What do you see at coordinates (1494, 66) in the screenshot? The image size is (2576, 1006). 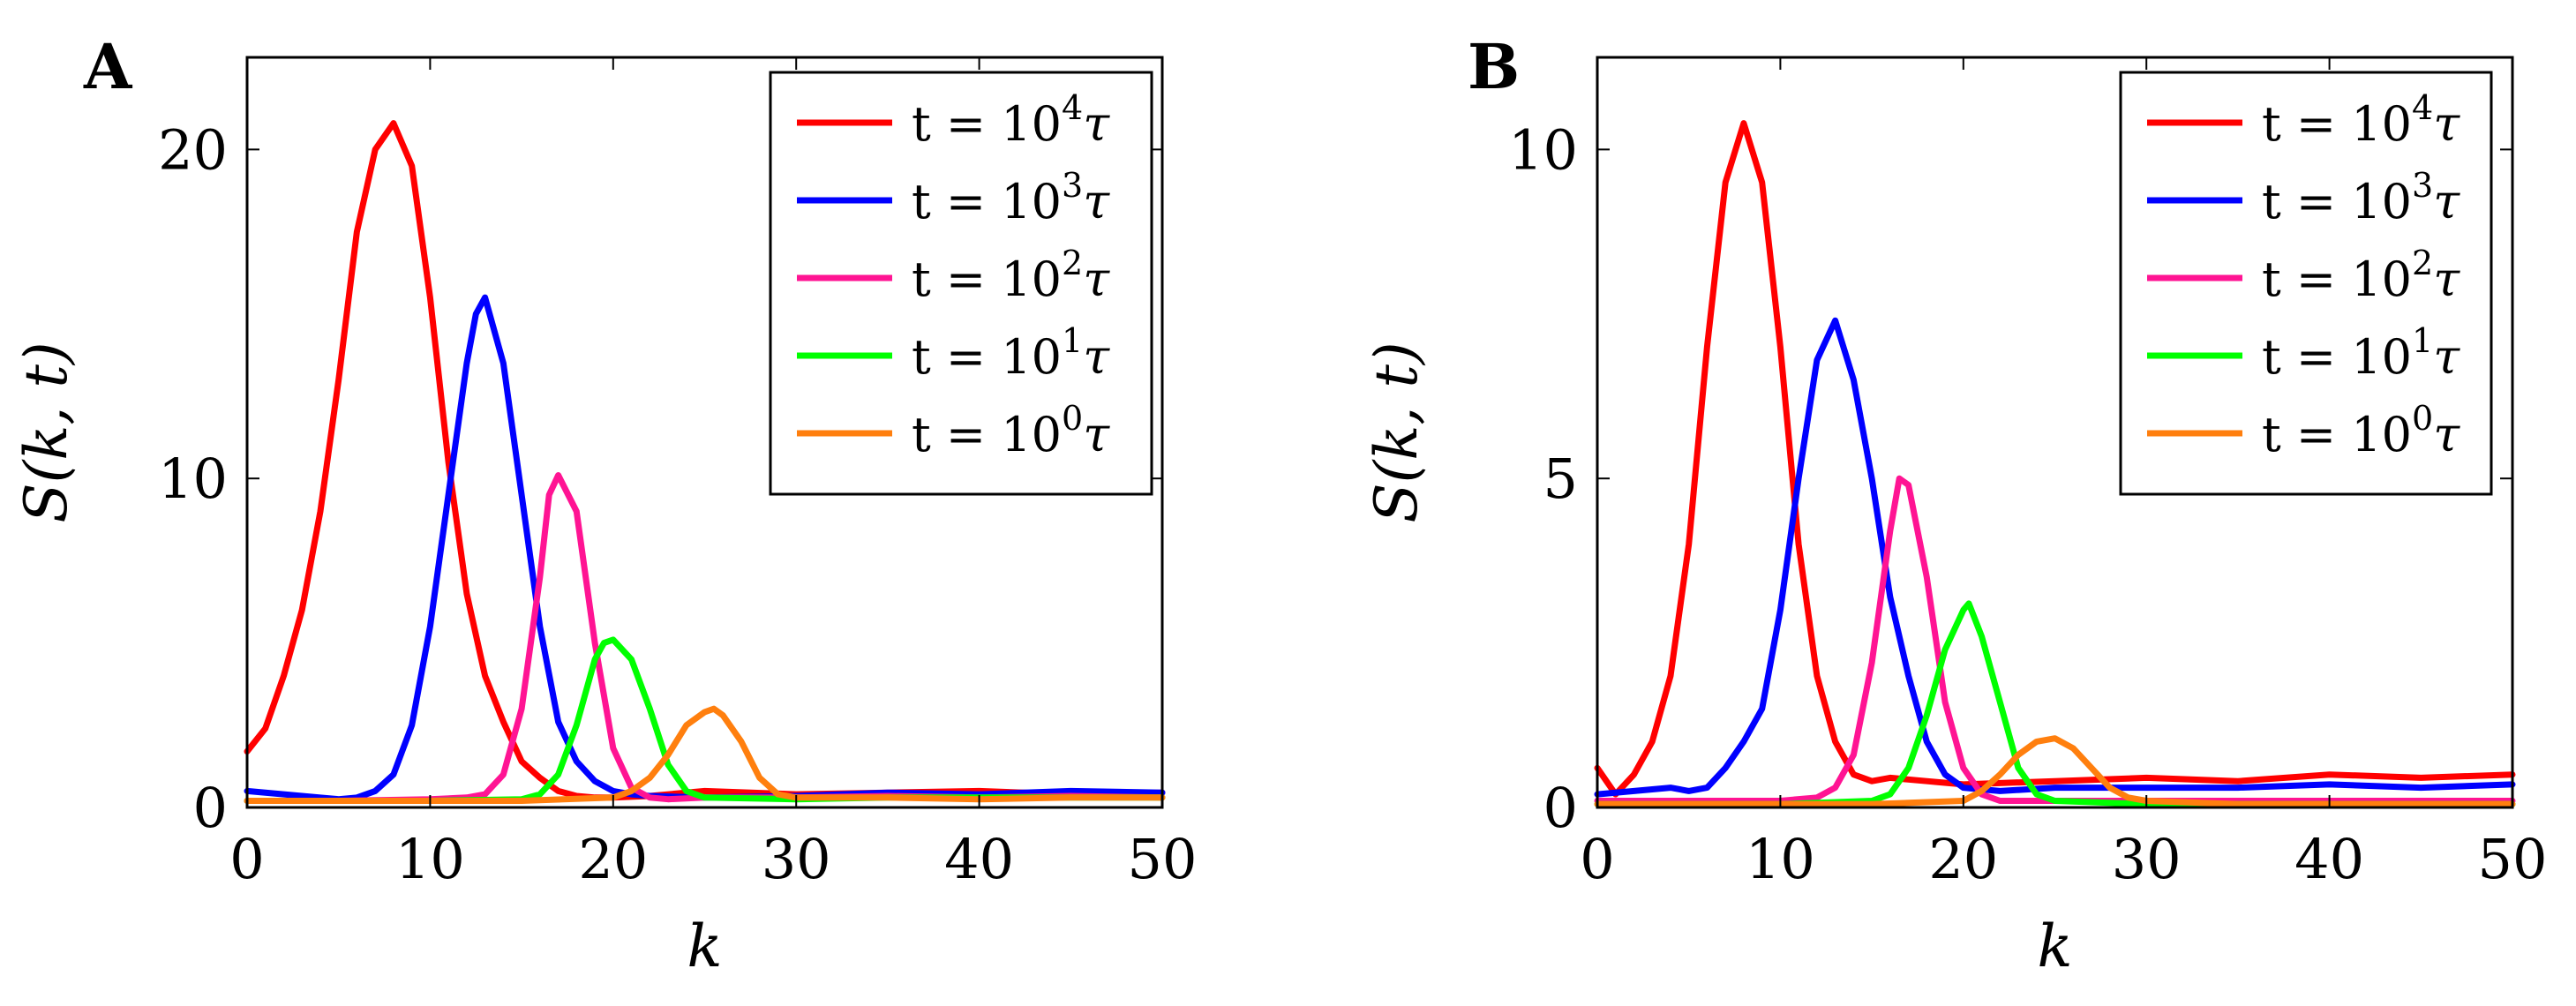 I see `panel-letter: B` at bounding box center [1494, 66].